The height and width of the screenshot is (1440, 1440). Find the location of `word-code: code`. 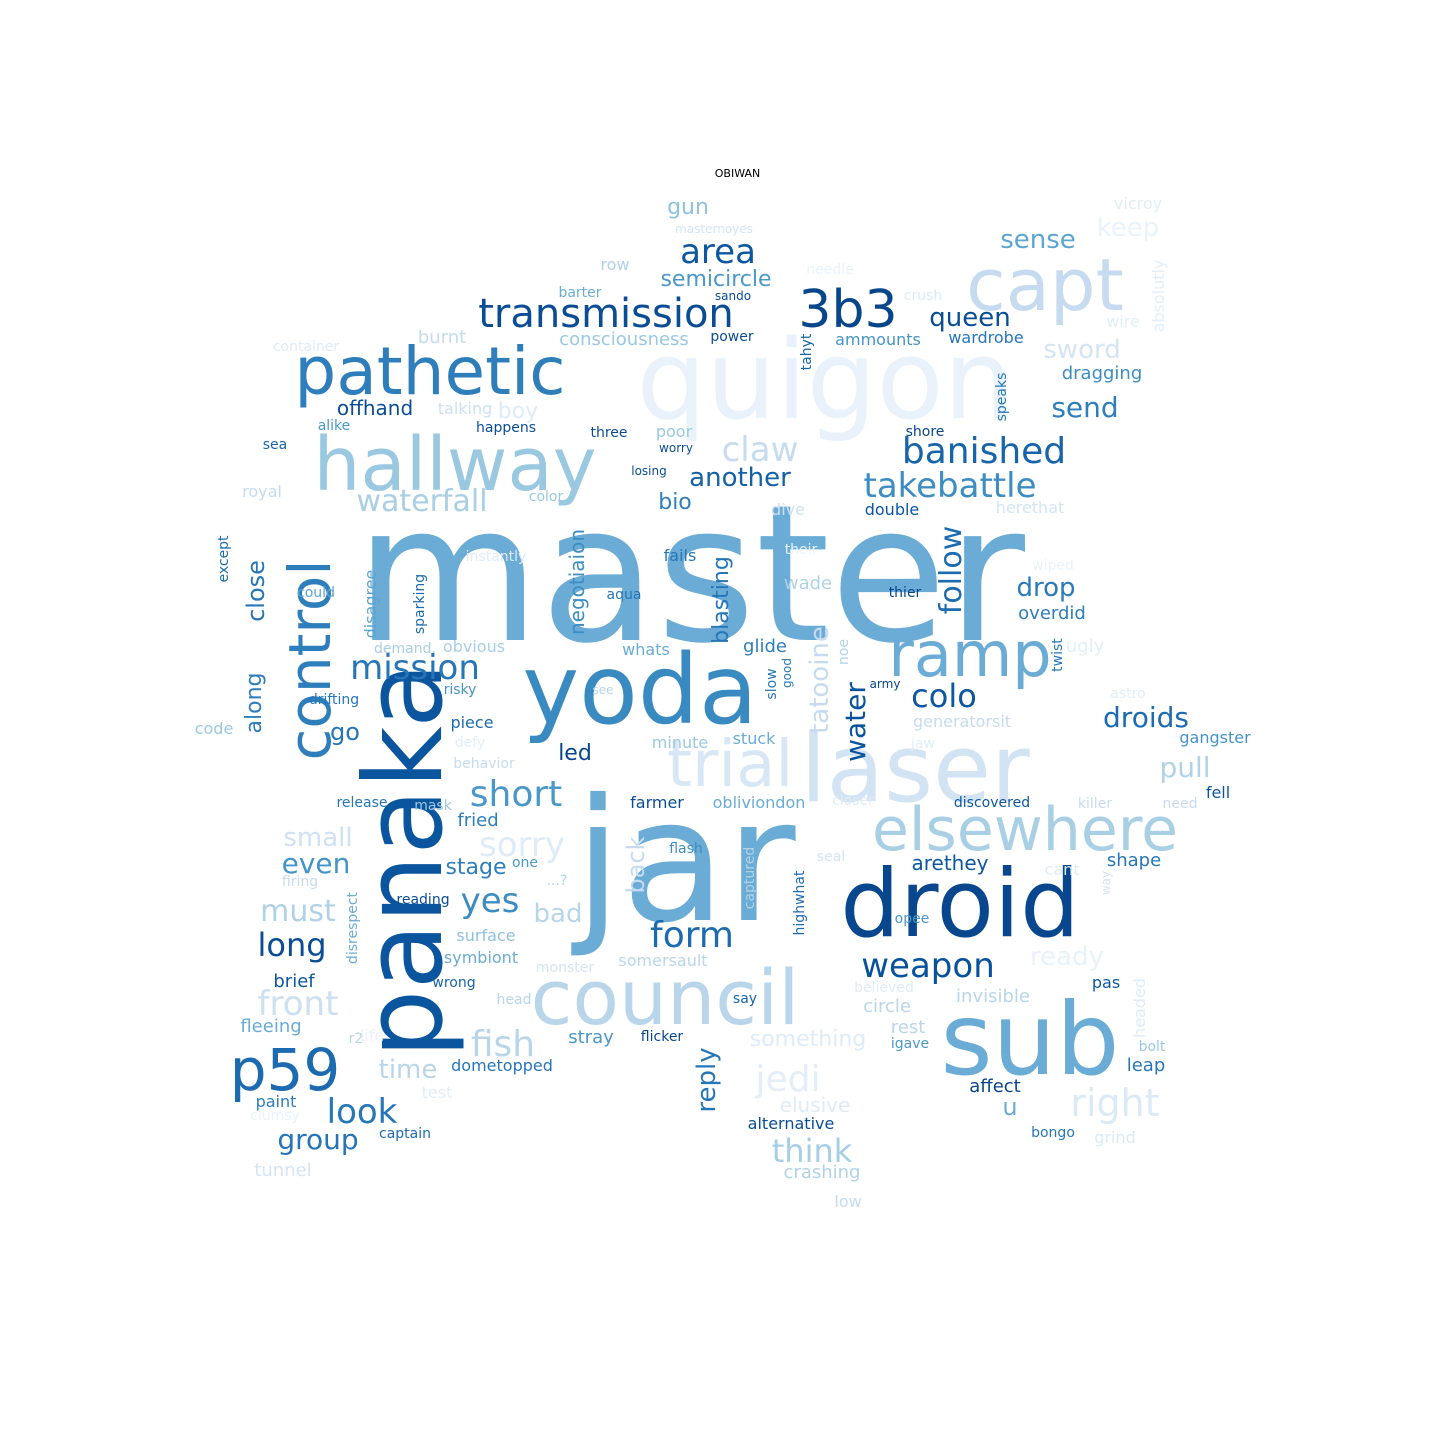

word-code: code is located at coordinates (214, 728).